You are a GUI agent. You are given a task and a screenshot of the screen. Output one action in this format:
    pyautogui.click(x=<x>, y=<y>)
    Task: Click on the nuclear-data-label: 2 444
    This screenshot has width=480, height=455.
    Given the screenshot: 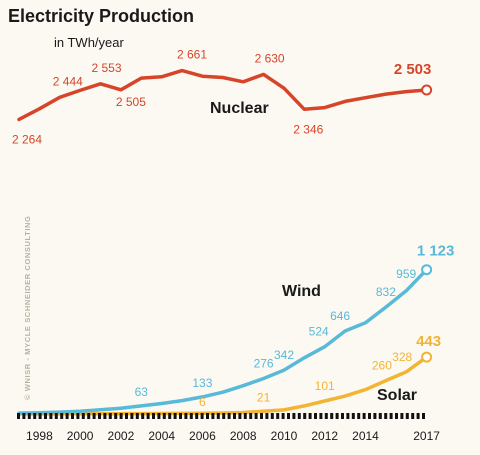 What is the action you would take?
    pyautogui.click(x=68, y=81)
    